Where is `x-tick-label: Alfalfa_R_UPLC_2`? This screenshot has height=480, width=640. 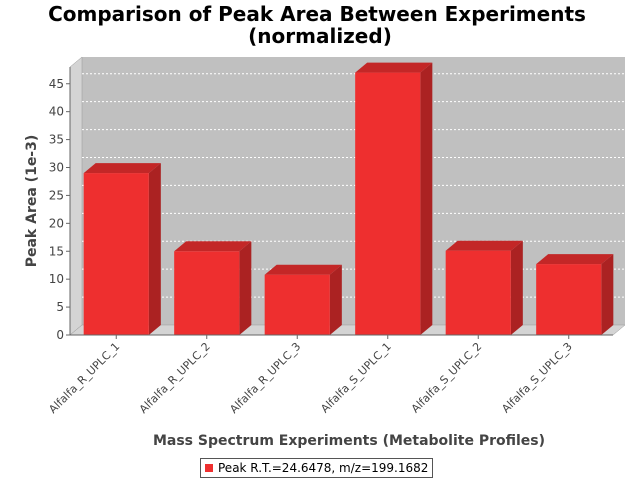
x-tick-label: Alfalfa_R_UPLC_2 is located at coordinates (175, 378).